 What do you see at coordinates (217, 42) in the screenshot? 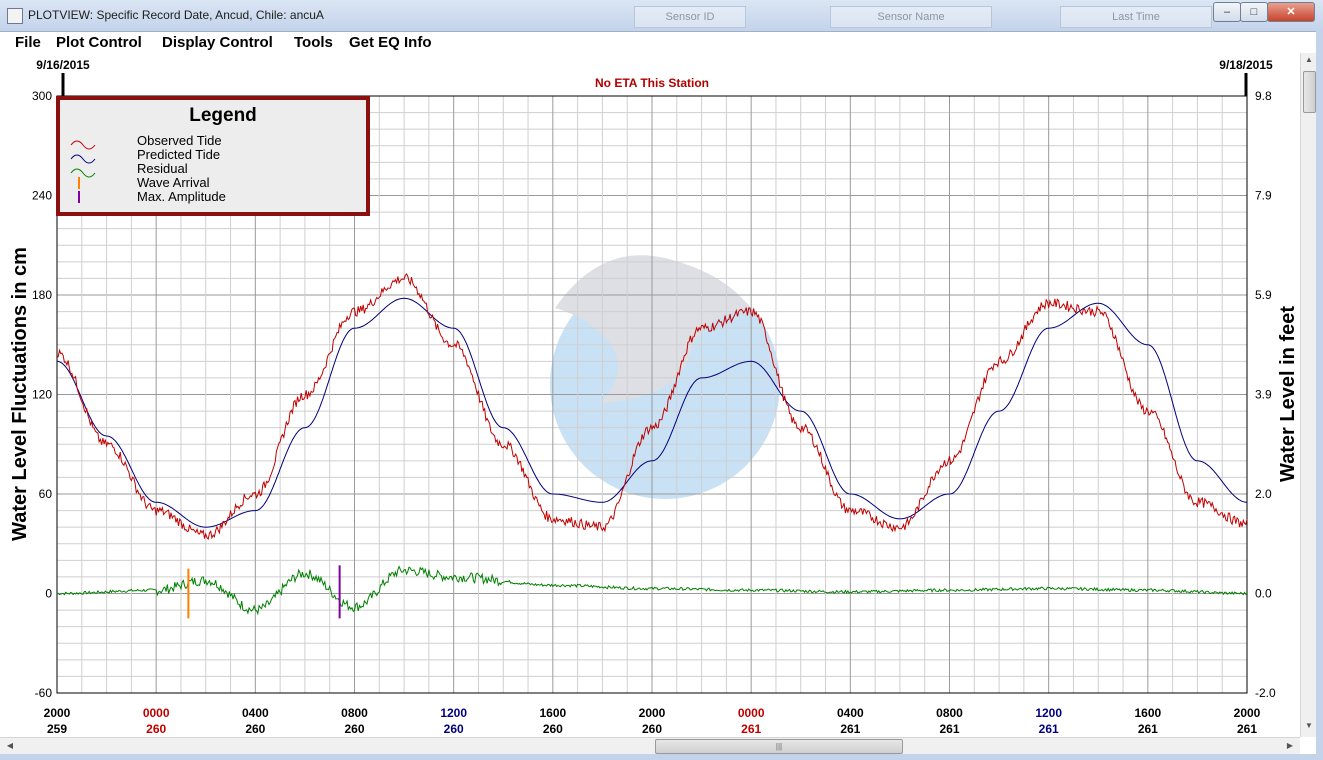
I see `menu-display-control: Display Control` at bounding box center [217, 42].